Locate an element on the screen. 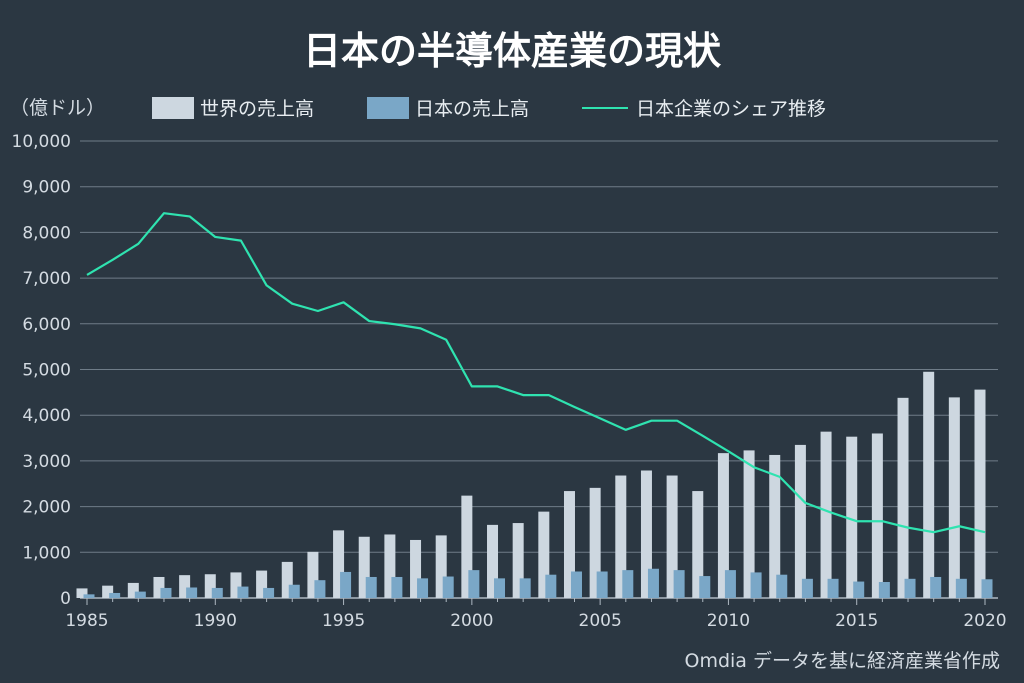 The image size is (1024, 683). bar-world-1988 is located at coordinates (159, 587).